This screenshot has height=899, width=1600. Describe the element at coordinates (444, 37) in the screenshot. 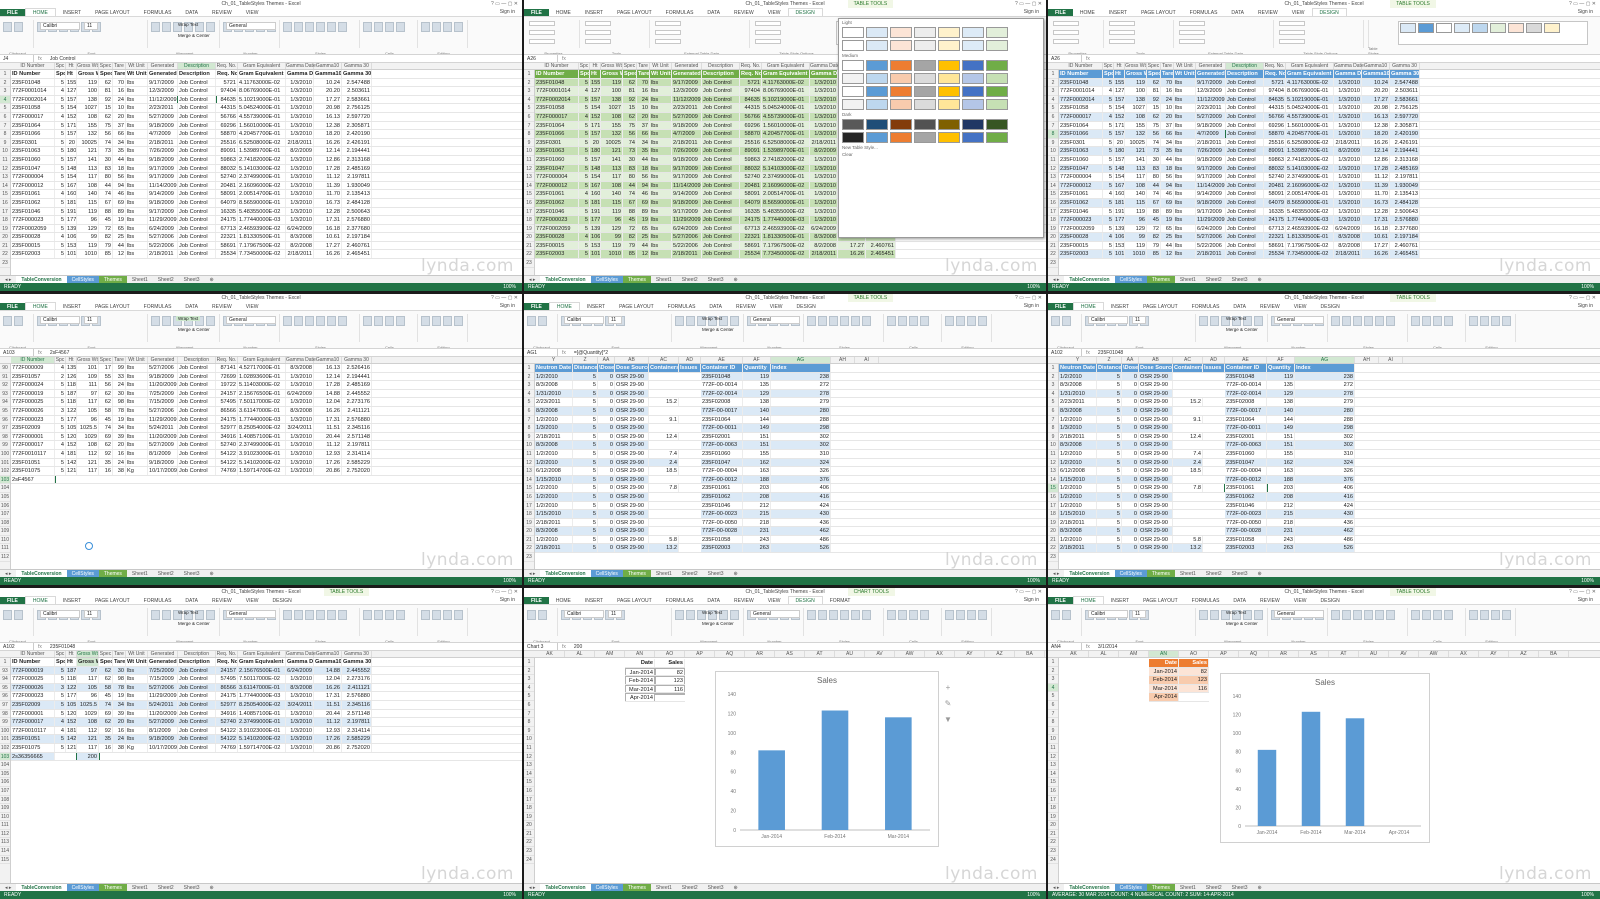

I see `ribbon-group-editing: Editing` at that location.